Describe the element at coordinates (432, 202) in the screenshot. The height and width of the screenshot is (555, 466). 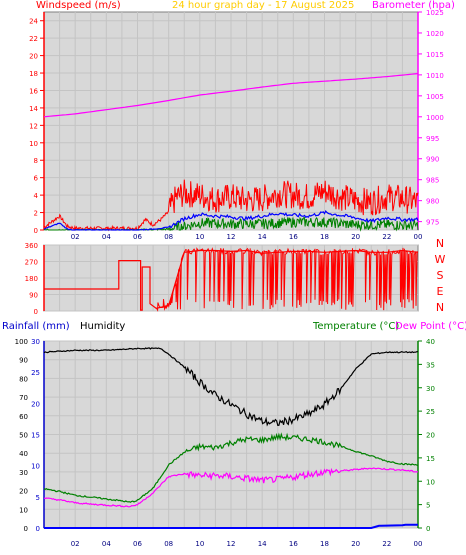
I see `barometer-tick-label: 980` at that location.